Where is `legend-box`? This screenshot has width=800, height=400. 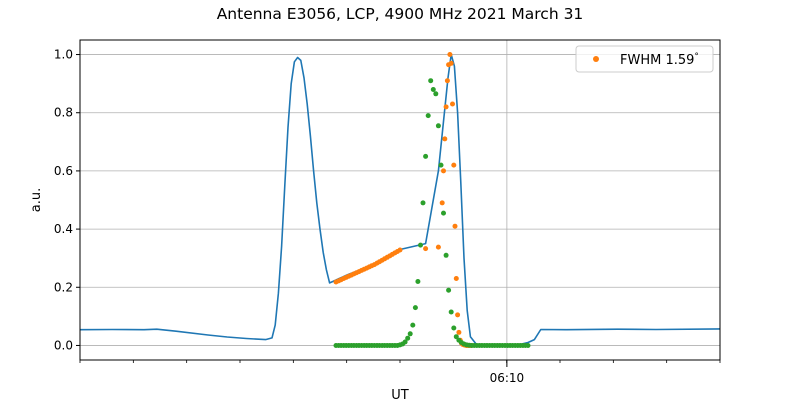 legend-box is located at coordinates (644, 59).